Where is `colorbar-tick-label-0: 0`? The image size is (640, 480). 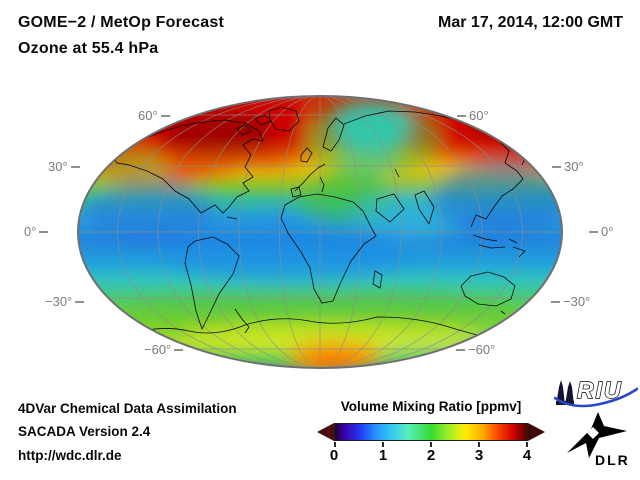
colorbar-tick-label-0: 0 is located at coordinates (334, 455).